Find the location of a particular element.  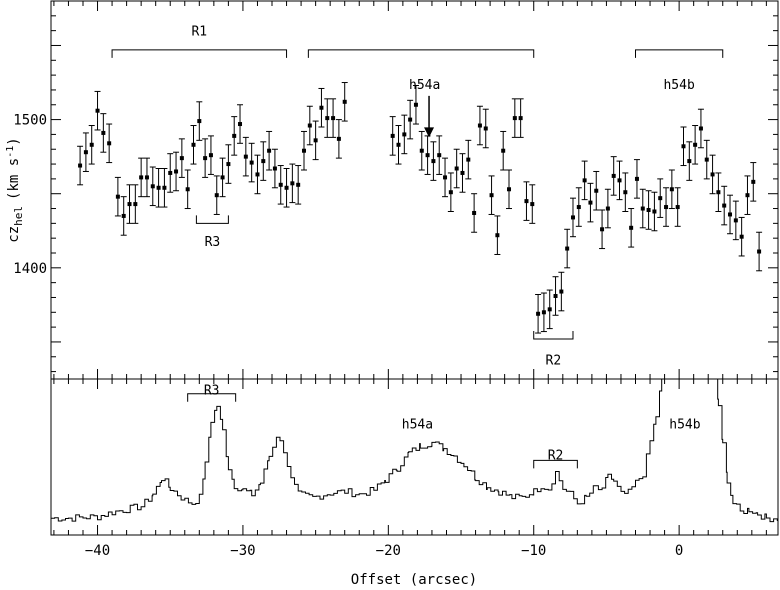

bracket-annotation: R1 is located at coordinates (199, 41).